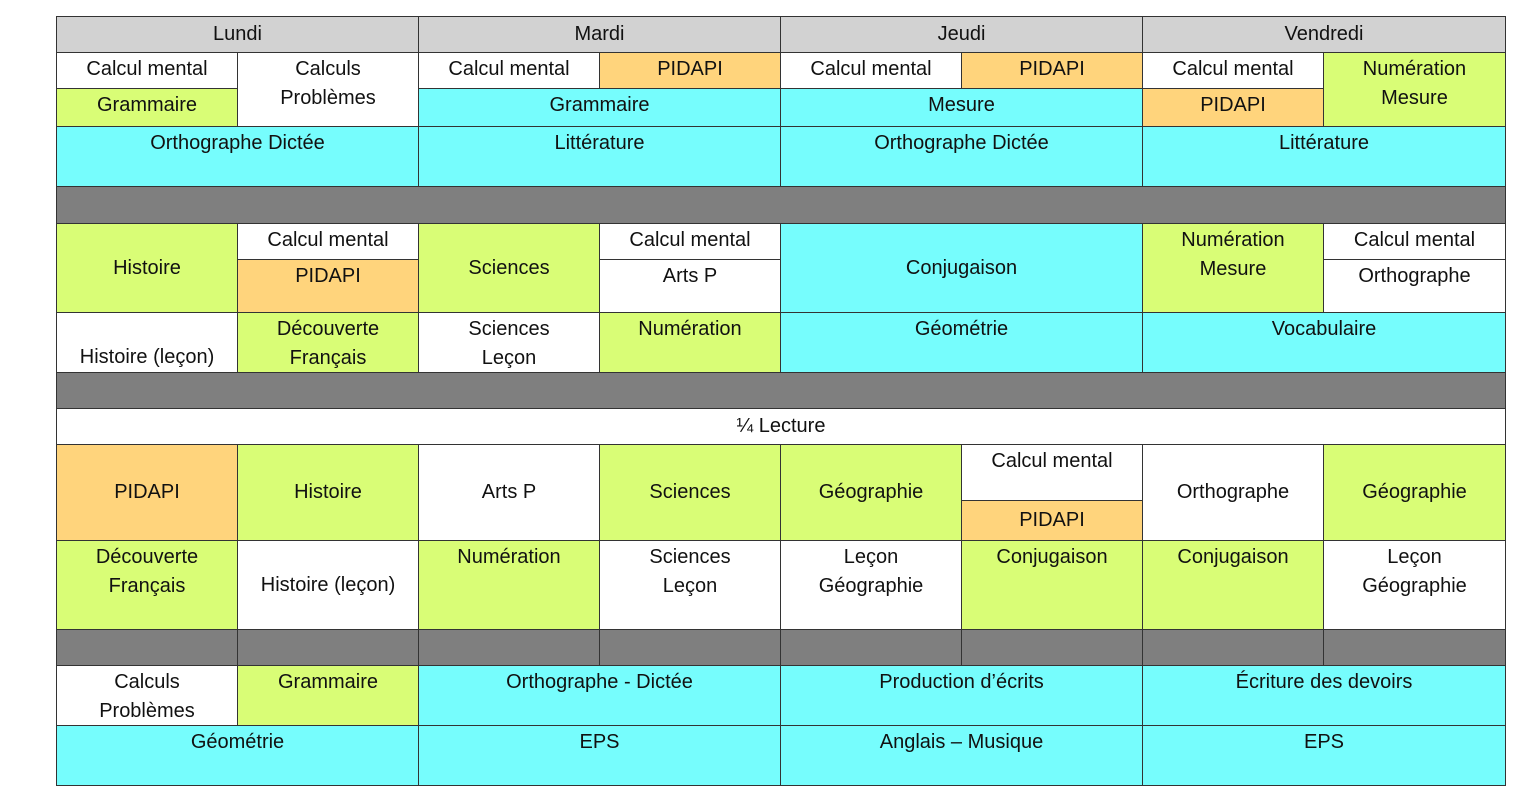 The width and height of the screenshot is (1536, 806). What do you see at coordinates (1324, 342) in the screenshot?
I see `timetable-cell: Vocabulaire` at bounding box center [1324, 342].